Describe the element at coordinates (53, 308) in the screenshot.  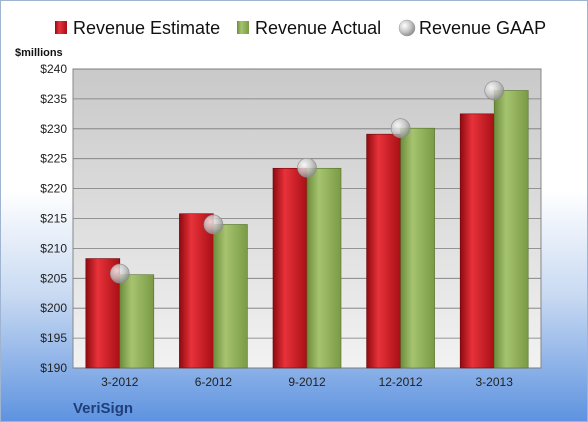
I see `y-tick-label: $200` at that location.